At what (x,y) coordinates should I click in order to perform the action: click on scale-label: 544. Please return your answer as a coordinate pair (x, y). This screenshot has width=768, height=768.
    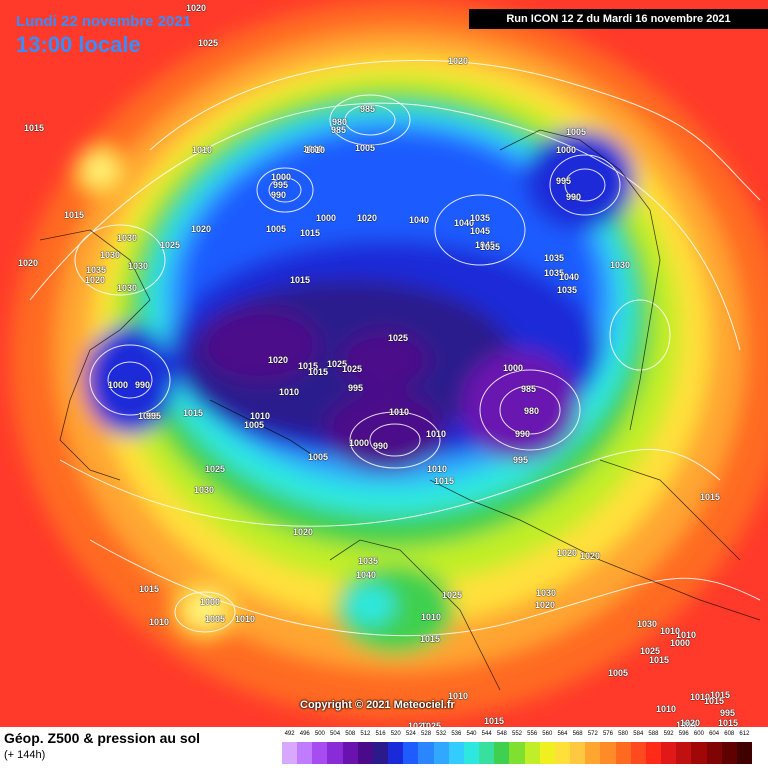
    Looking at the image, I should click on (486, 734).